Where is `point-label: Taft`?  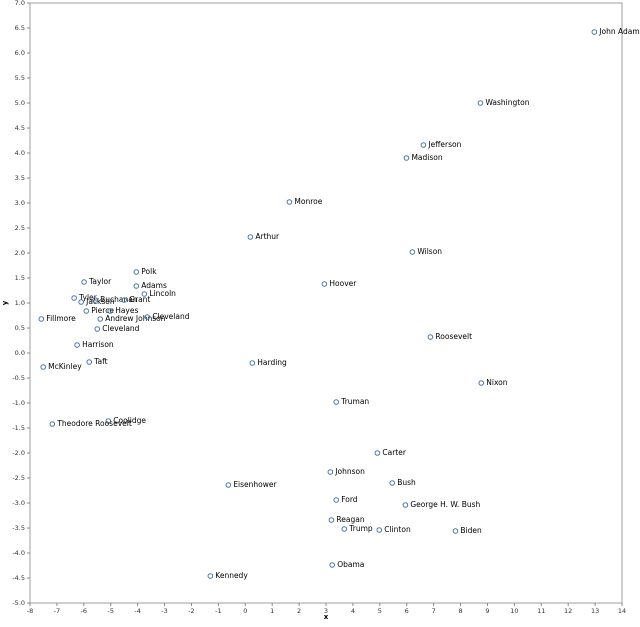 point-label: Taft is located at coordinates (100, 361).